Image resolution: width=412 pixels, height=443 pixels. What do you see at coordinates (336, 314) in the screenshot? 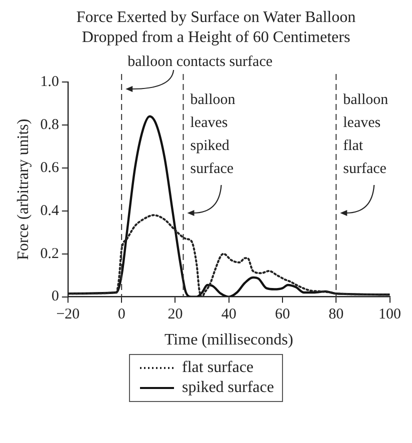
I see `x-tick-label: 80` at bounding box center [336, 314].